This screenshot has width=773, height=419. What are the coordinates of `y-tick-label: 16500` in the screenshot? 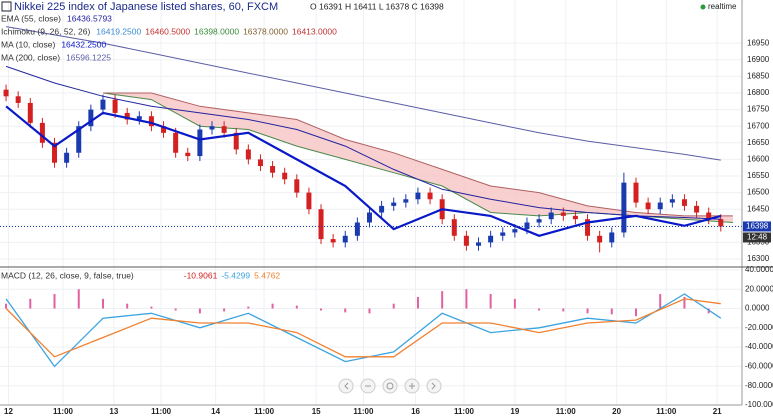 It's located at (758, 192).